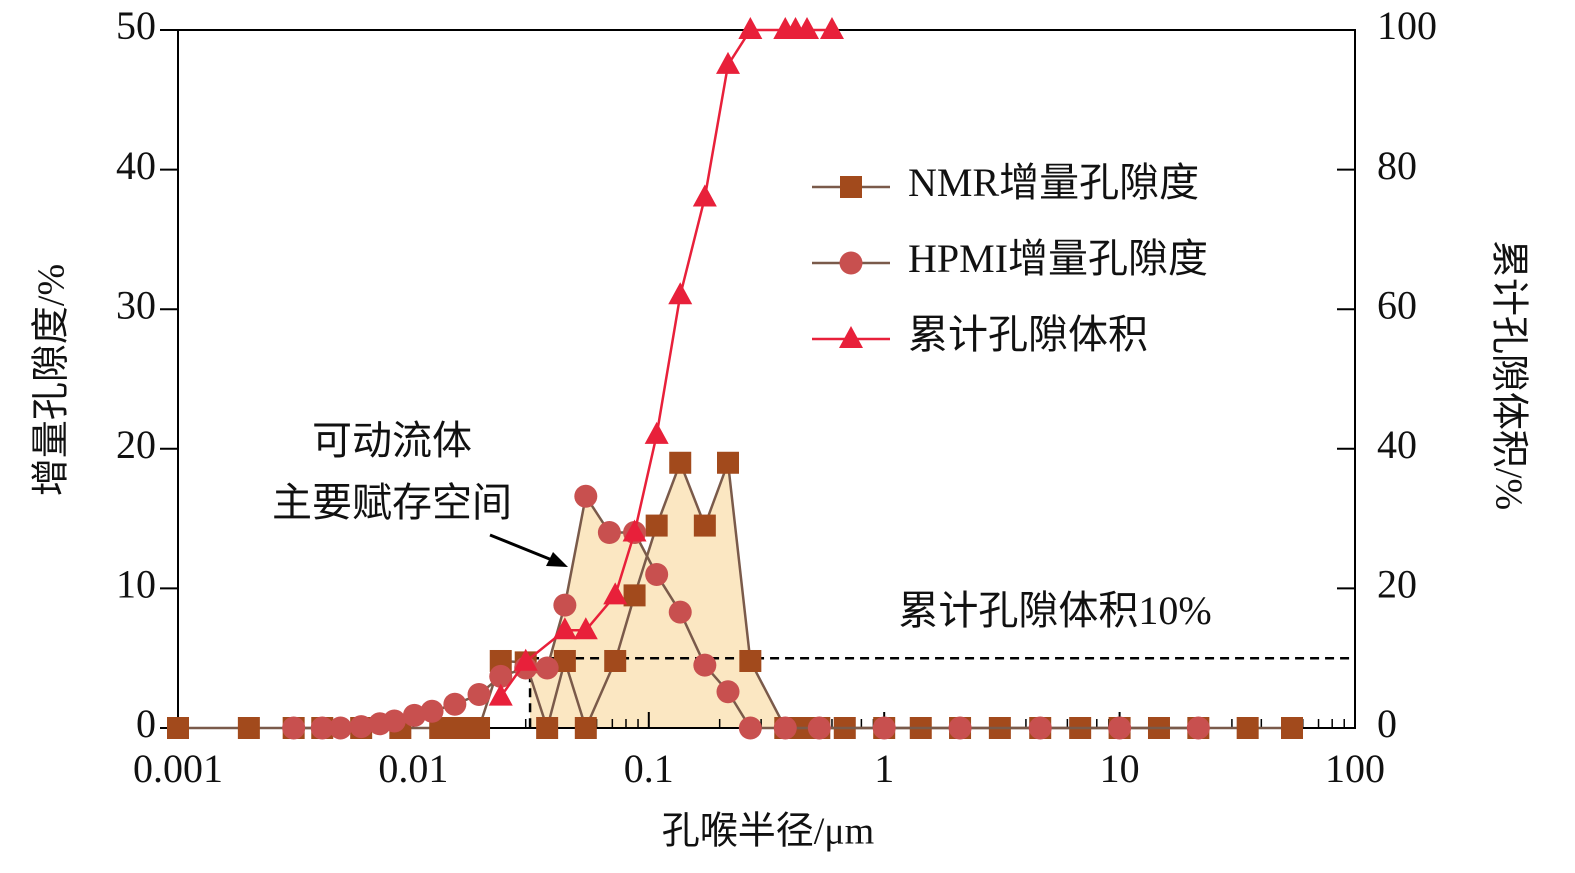 The height and width of the screenshot is (873, 1575). Describe the element at coordinates (521, 547) in the screenshot. I see `arrow` at that location.